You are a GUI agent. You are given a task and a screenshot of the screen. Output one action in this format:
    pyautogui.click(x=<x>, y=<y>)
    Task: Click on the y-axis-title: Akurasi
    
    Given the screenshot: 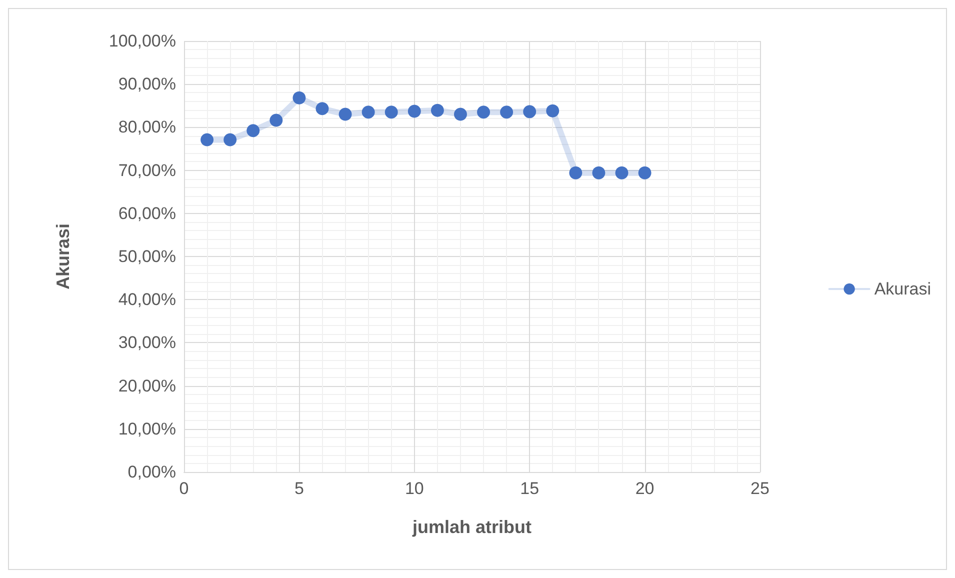 What is the action you would take?
    pyautogui.click(x=63, y=256)
    